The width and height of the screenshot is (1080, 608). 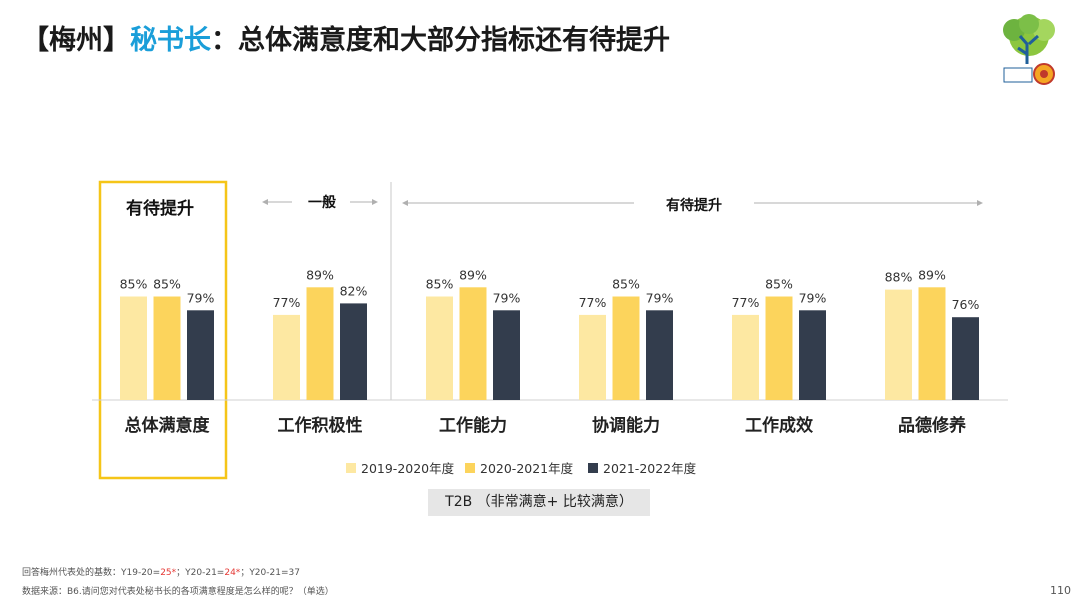 What do you see at coordinates (232, 573) in the screenshot?
I see `footnote-base-v2: 24*` at bounding box center [232, 573].